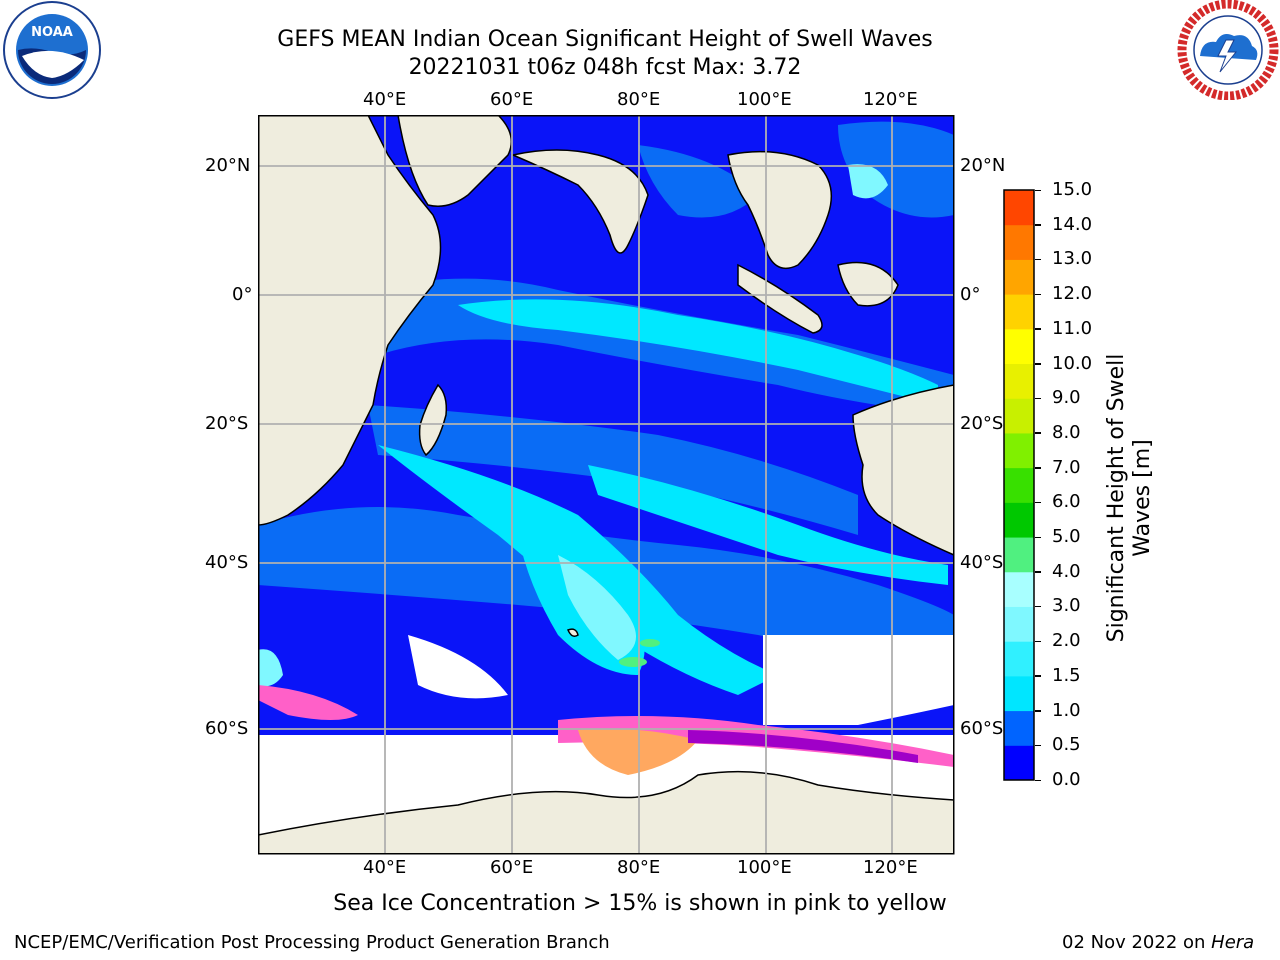 This screenshot has height=960, width=1280. What do you see at coordinates (1228, 50) in the screenshot?
I see `nws-logo` at bounding box center [1228, 50].